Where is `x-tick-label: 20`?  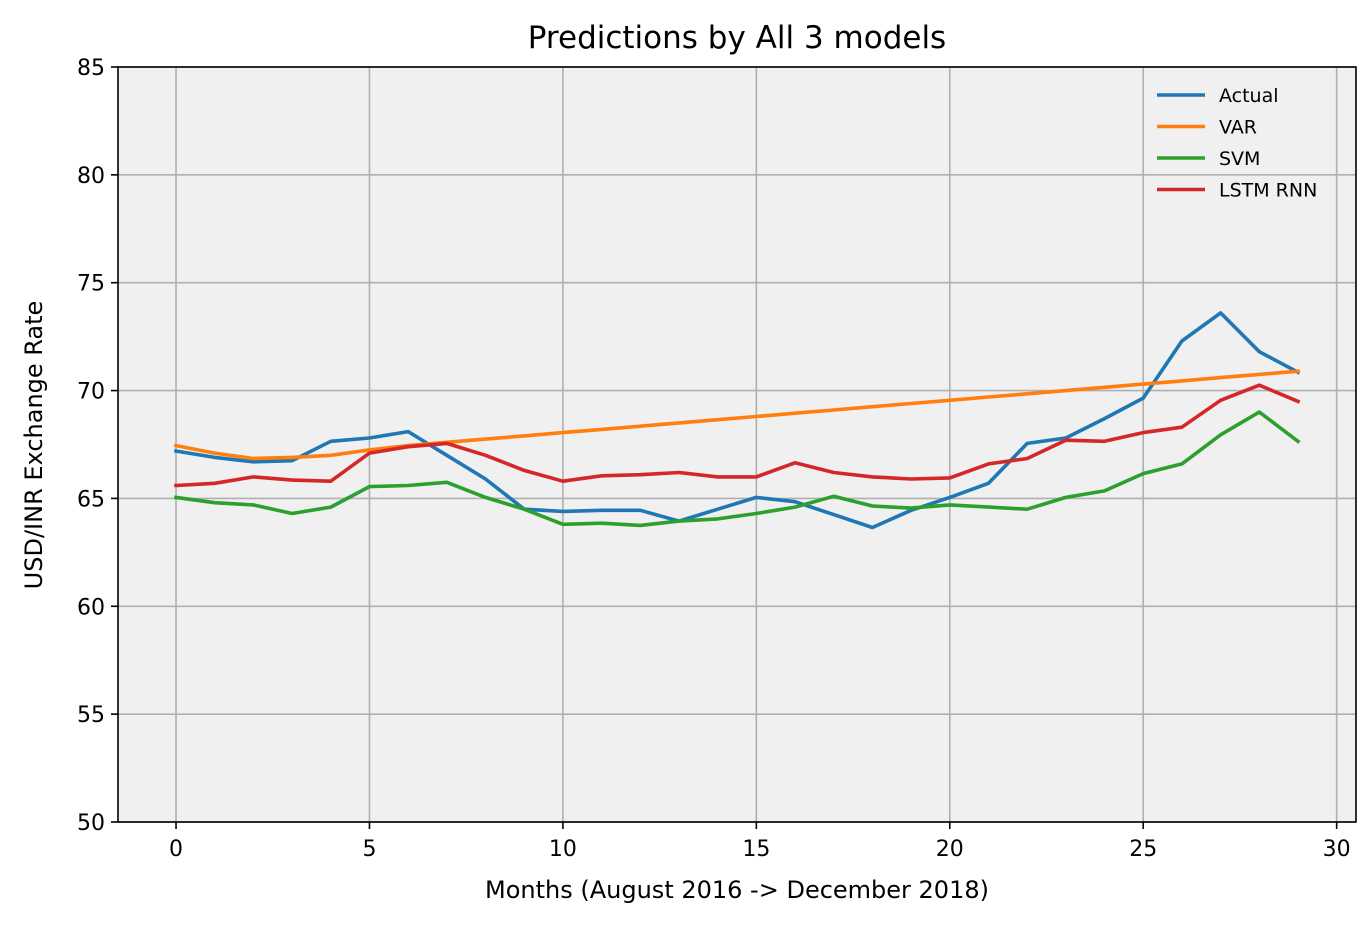 x-tick-label: 20 is located at coordinates (950, 849).